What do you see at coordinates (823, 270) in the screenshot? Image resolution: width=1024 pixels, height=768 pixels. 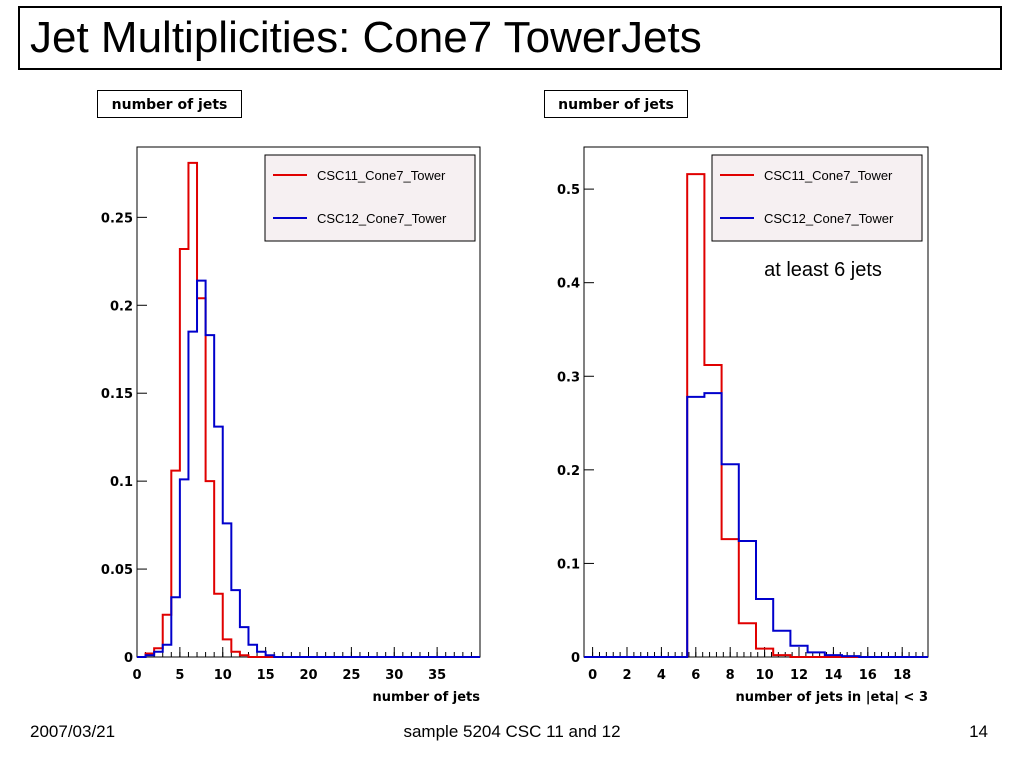 I see `annotation-text: at least 6 jets` at bounding box center [823, 270].